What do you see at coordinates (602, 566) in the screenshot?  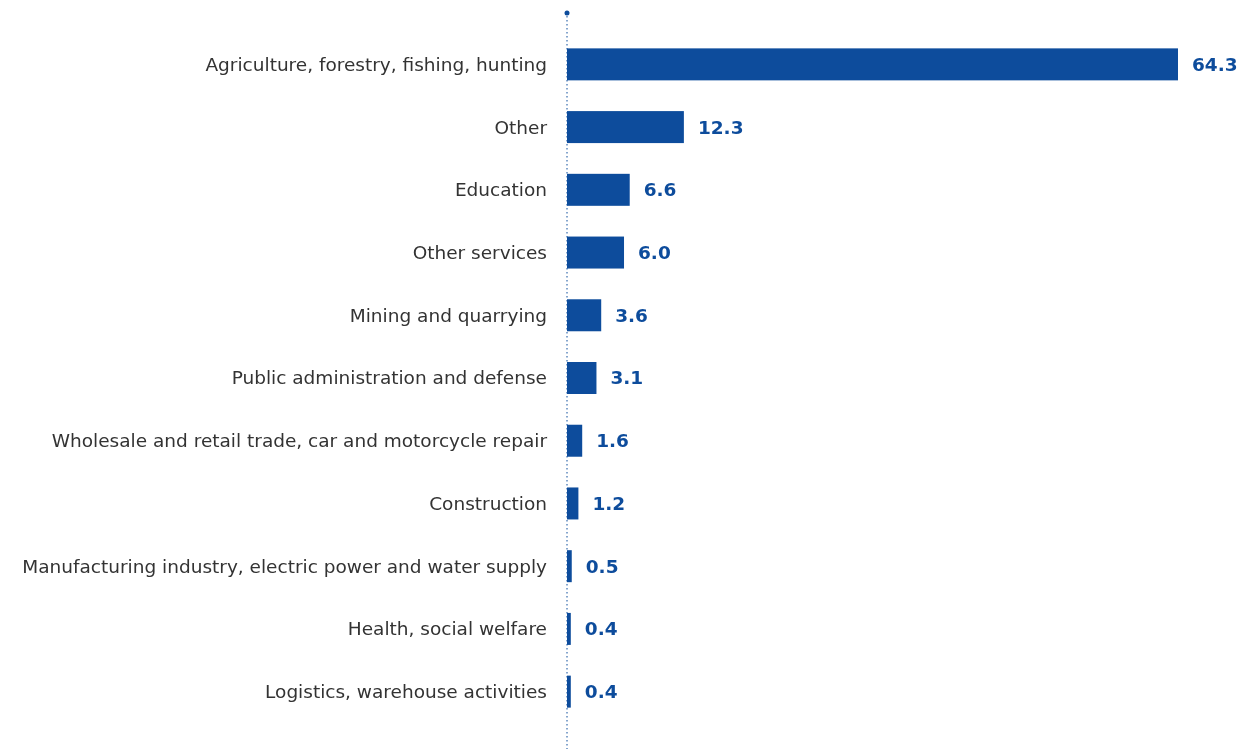 I see `data-label: 0.5` at bounding box center [602, 566].